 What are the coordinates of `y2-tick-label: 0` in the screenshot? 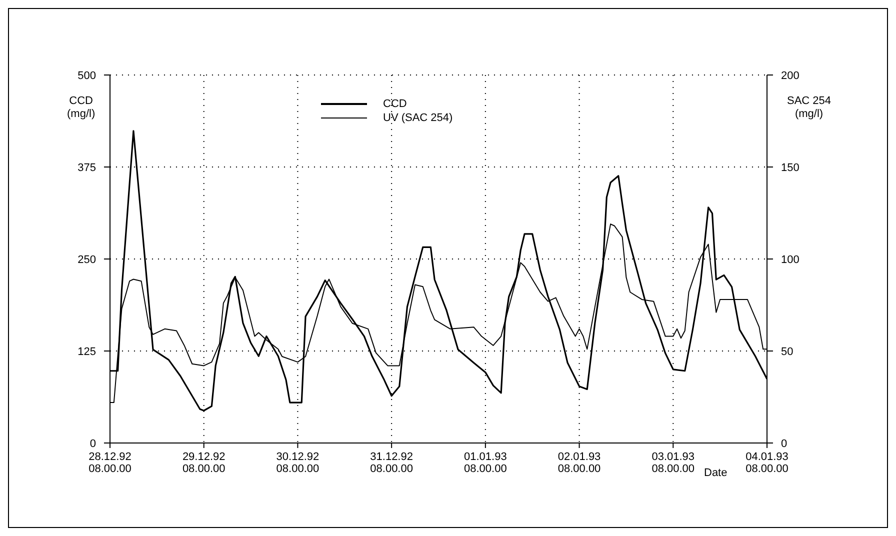 It's located at (784, 444).